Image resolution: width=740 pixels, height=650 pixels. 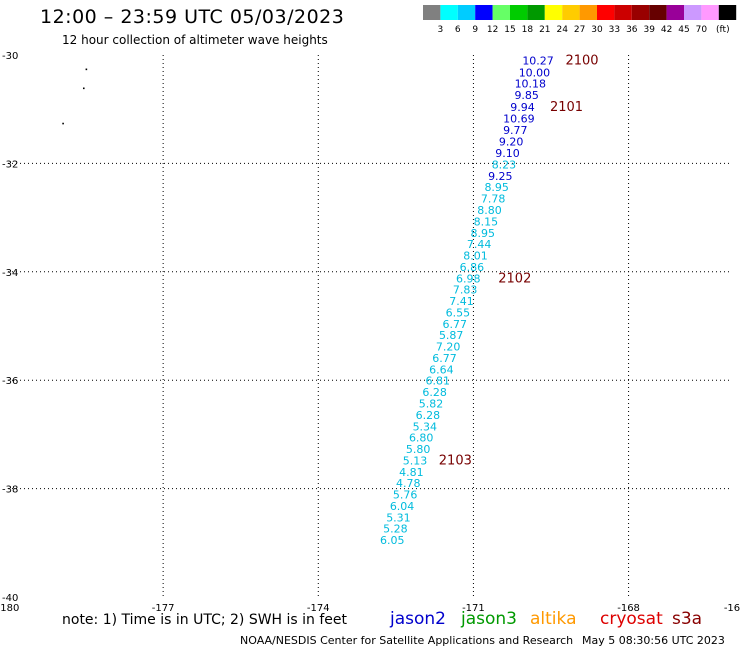 I want to click on wave-height-value: 6.04, so click(x=402, y=506).